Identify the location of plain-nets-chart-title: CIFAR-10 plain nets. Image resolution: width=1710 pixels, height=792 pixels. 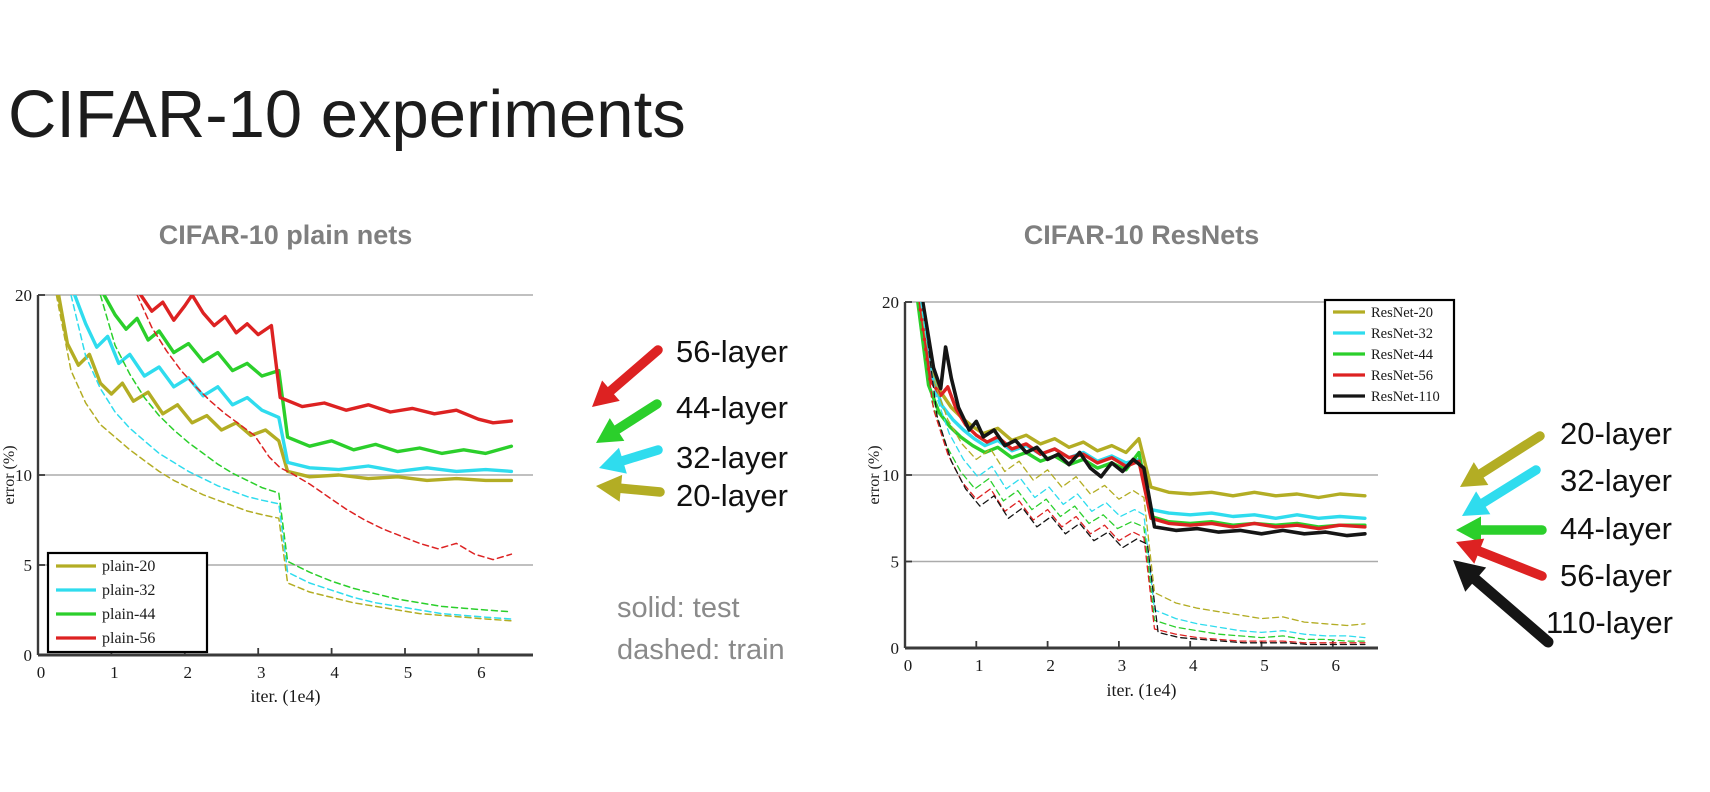
(285, 235).